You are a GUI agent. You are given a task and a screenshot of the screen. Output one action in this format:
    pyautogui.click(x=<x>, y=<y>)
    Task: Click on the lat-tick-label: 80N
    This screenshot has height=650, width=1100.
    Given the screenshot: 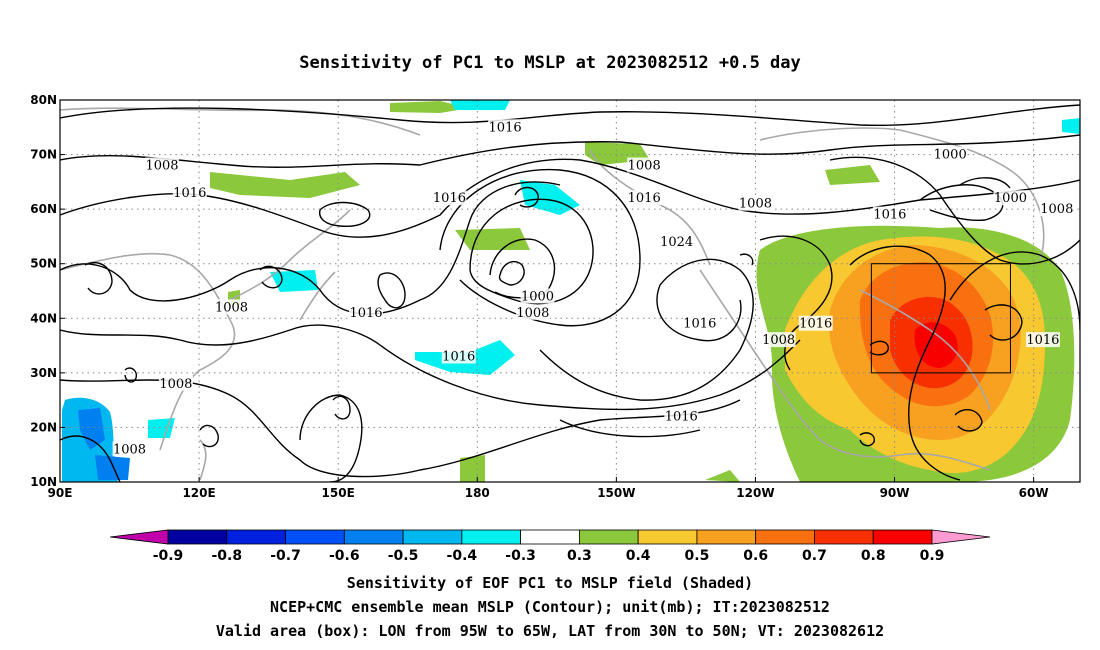 What is the action you would take?
    pyautogui.click(x=43, y=100)
    